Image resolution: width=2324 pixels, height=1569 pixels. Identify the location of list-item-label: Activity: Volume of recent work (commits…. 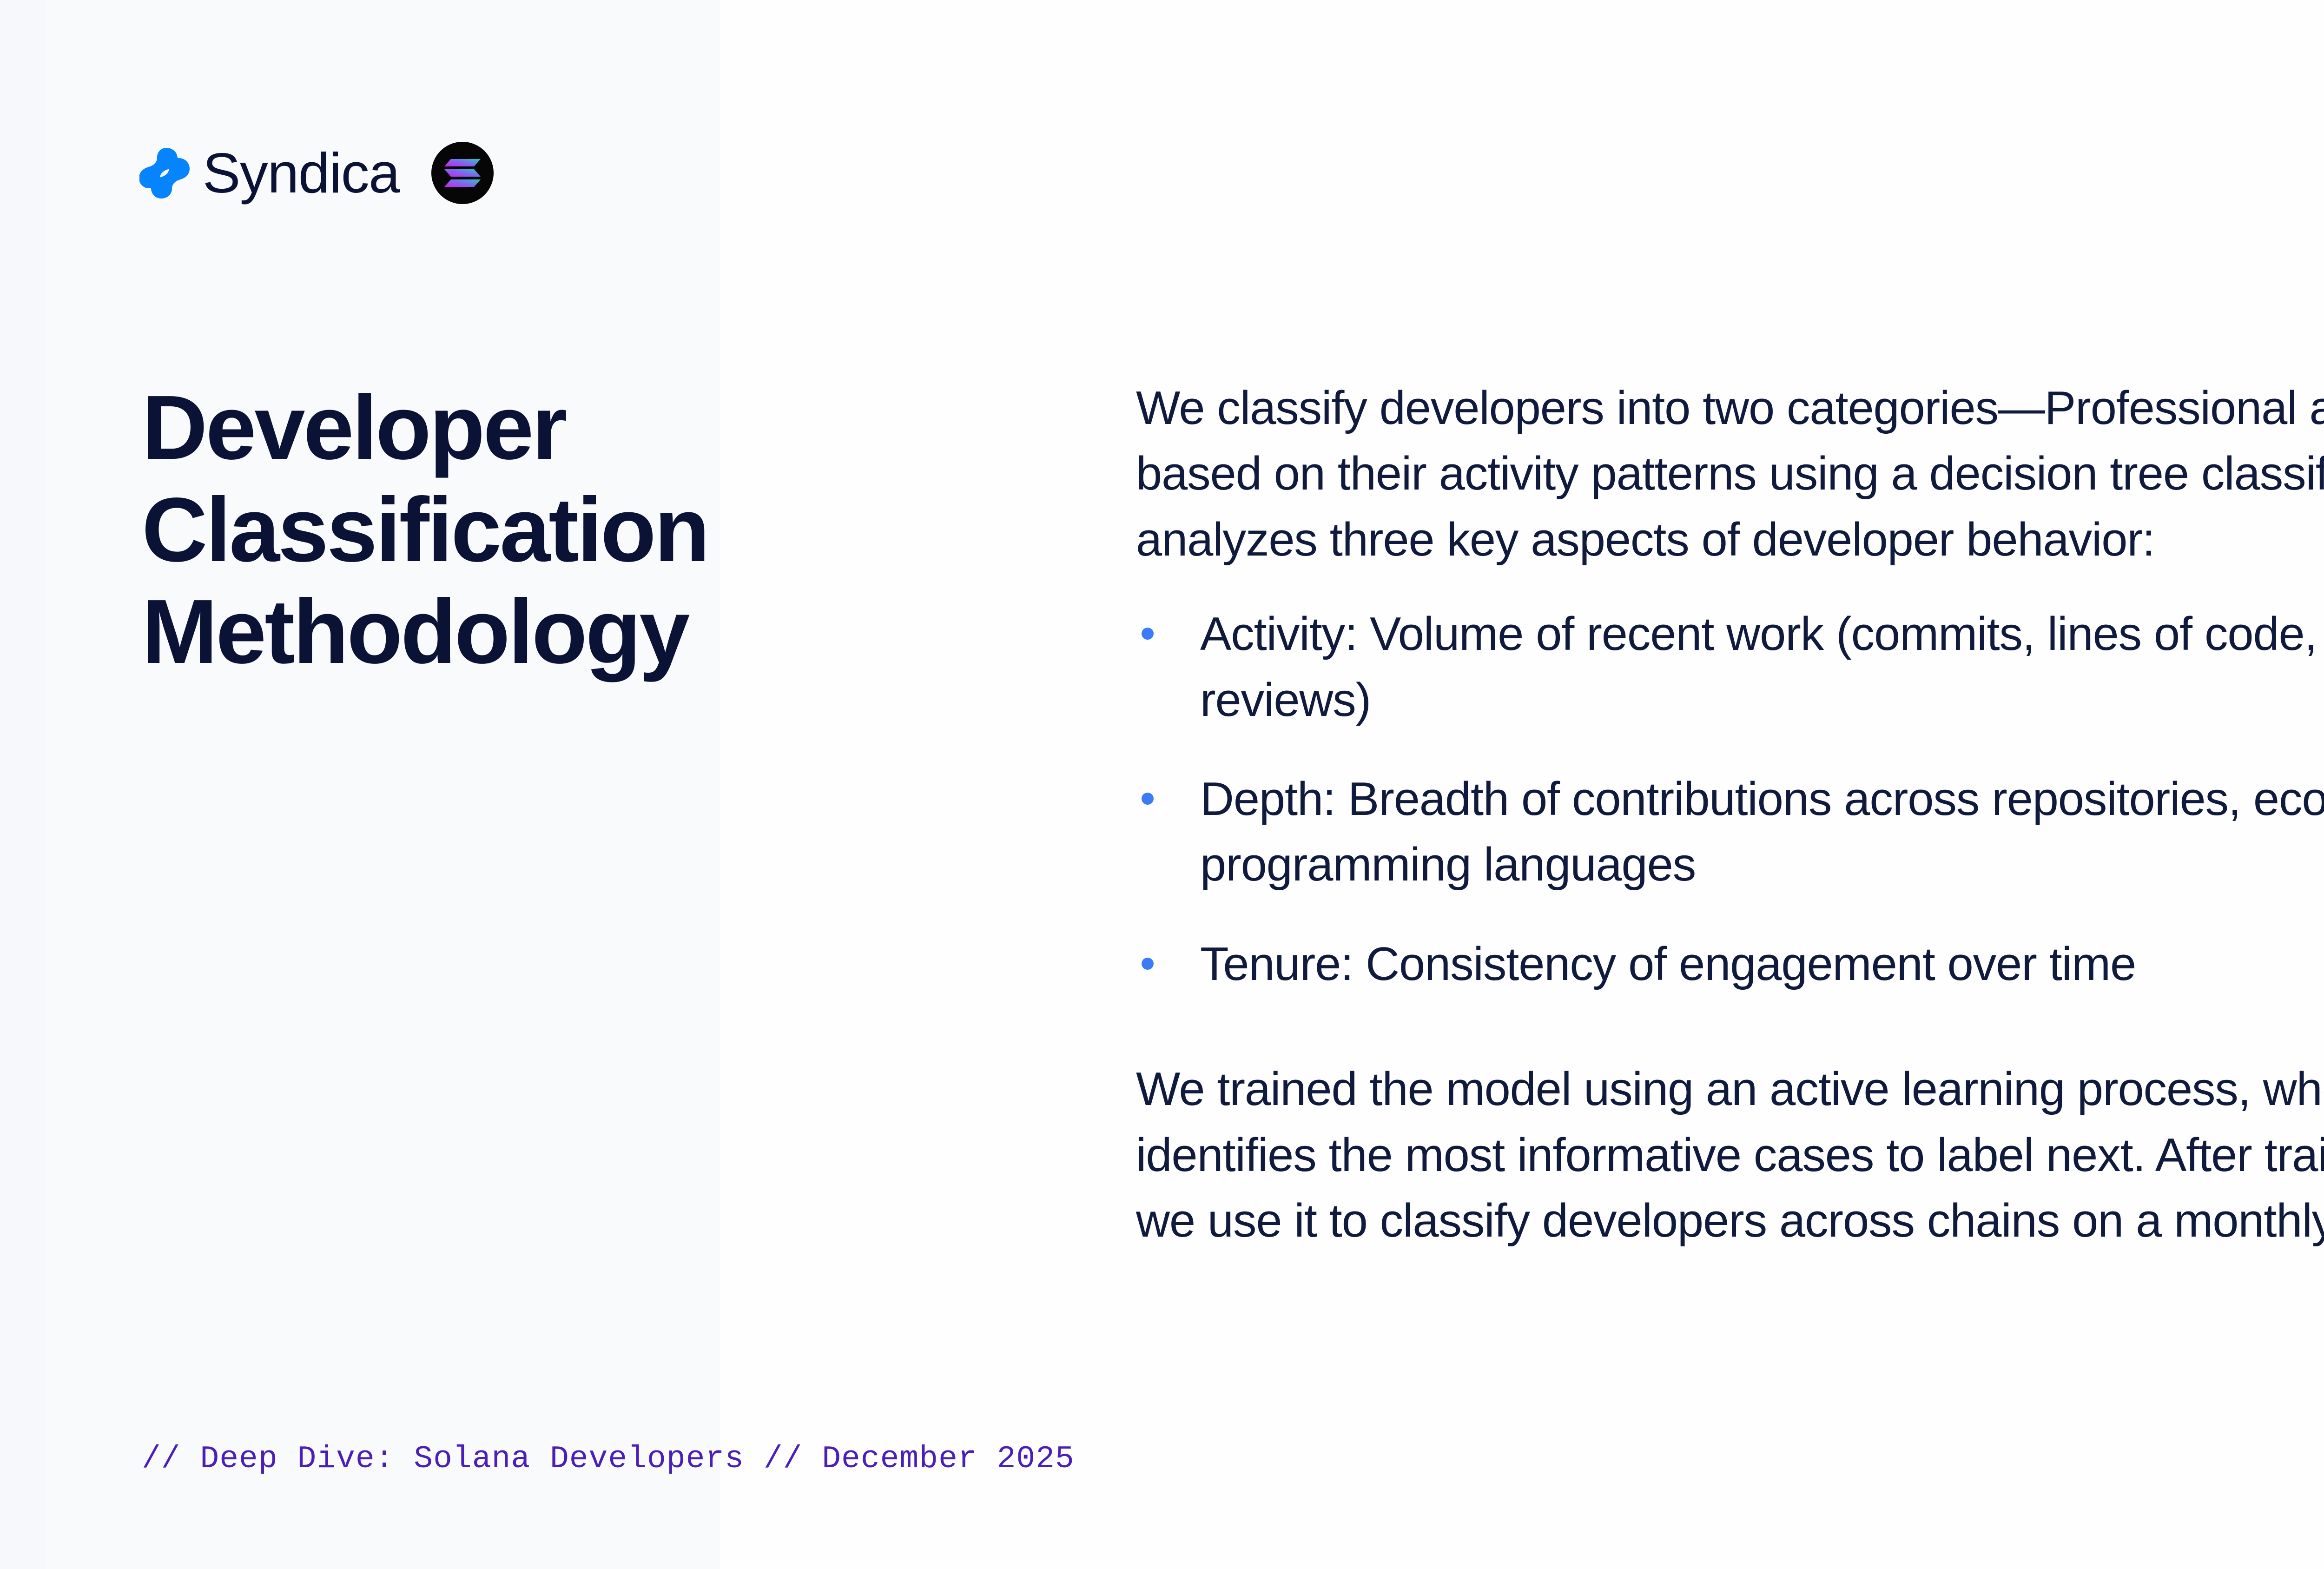
(1762, 667).